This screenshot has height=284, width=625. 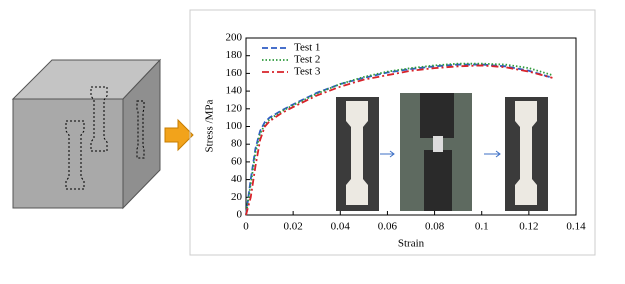 I want to click on y-tick-label: 200, so click(x=234, y=38).